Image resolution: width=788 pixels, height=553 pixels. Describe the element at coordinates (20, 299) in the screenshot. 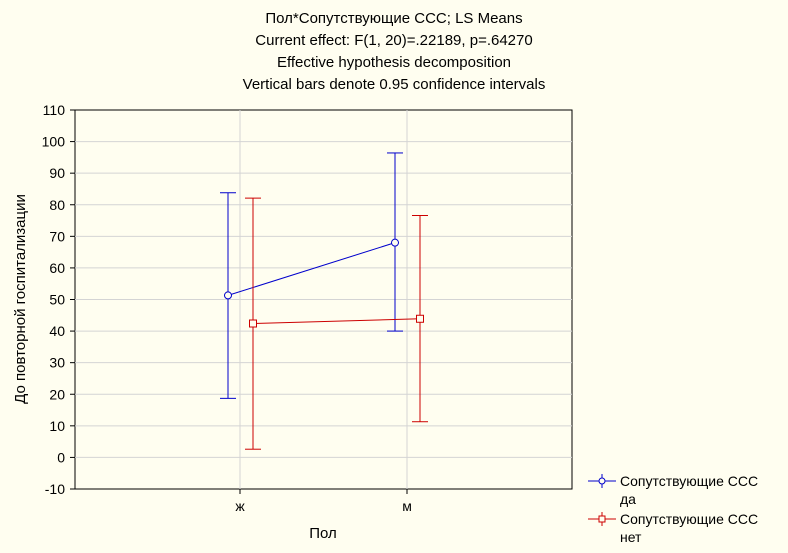

I see `y-axis-title: До повторной госпитализации` at that location.